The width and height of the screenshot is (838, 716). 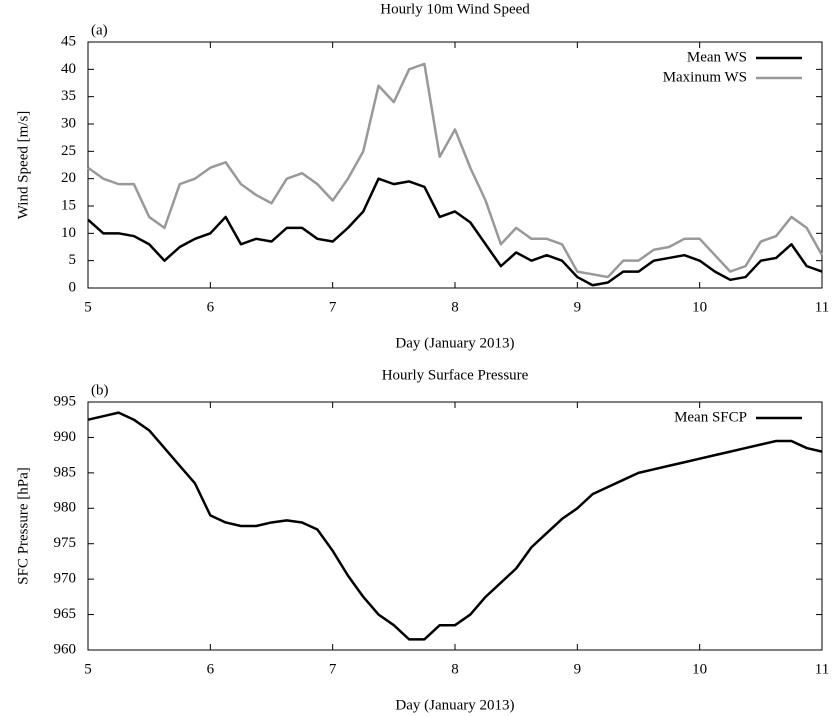 What do you see at coordinates (710, 417) in the screenshot?
I see `legend-label: Mean SFCP` at bounding box center [710, 417].